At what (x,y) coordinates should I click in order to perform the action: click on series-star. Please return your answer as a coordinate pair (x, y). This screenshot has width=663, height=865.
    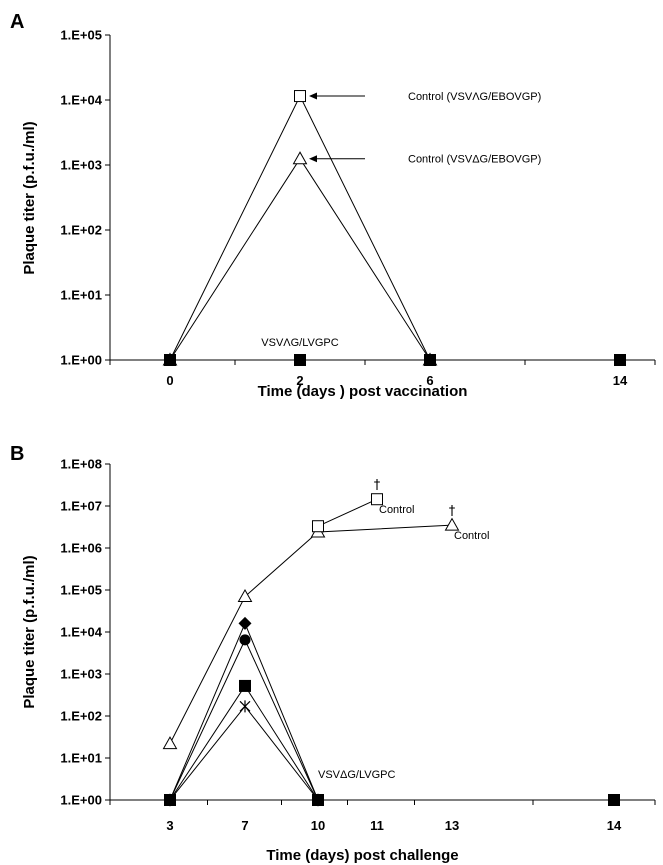
    Looking at the image, I should click on (244, 753).